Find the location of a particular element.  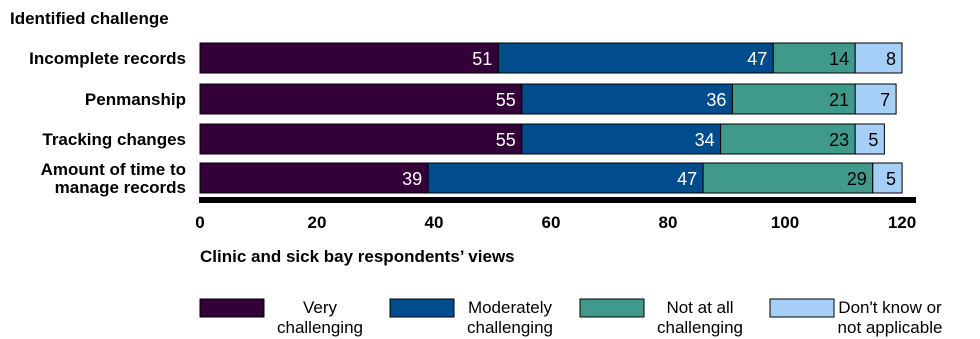

bar-value-label: 23 is located at coordinates (839, 140).